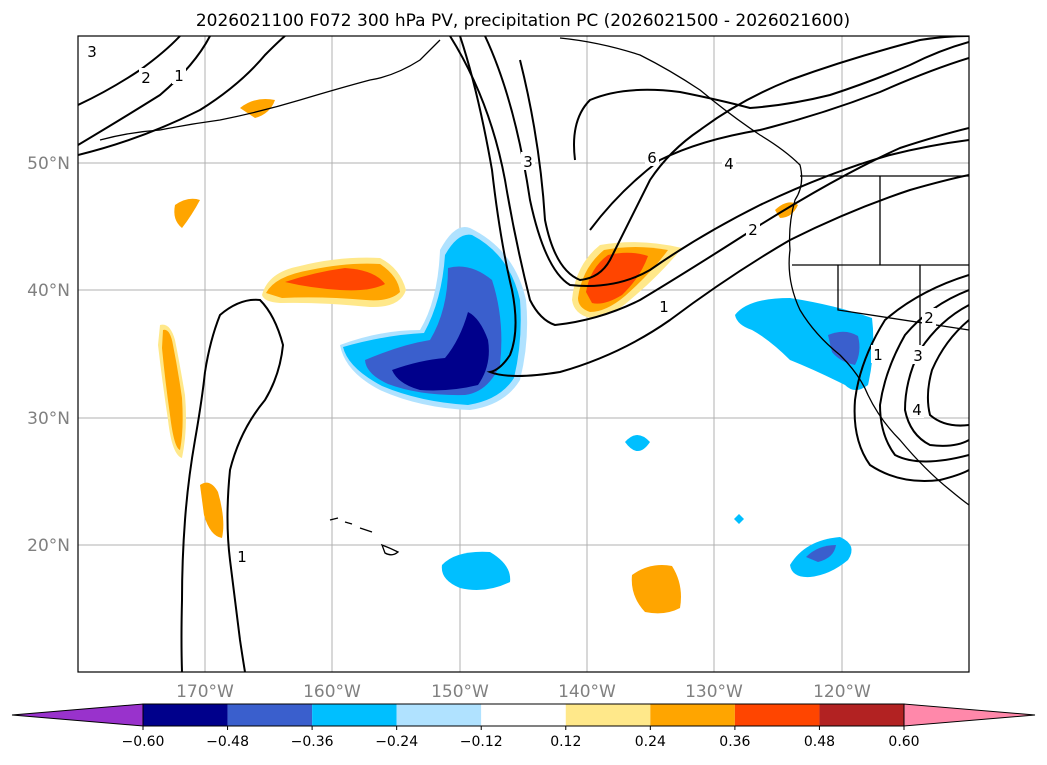 The image size is (1047, 765). I want to click on lon-tick-label: 160°W, so click(332, 692).